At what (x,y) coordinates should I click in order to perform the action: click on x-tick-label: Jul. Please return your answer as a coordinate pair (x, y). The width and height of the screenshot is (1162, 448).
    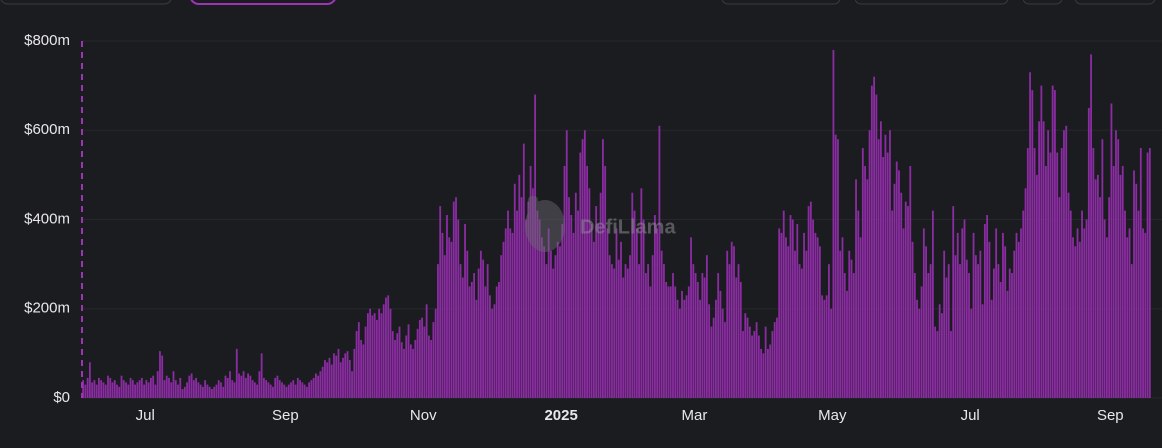
    Looking at the image, I should click on (970, 415).